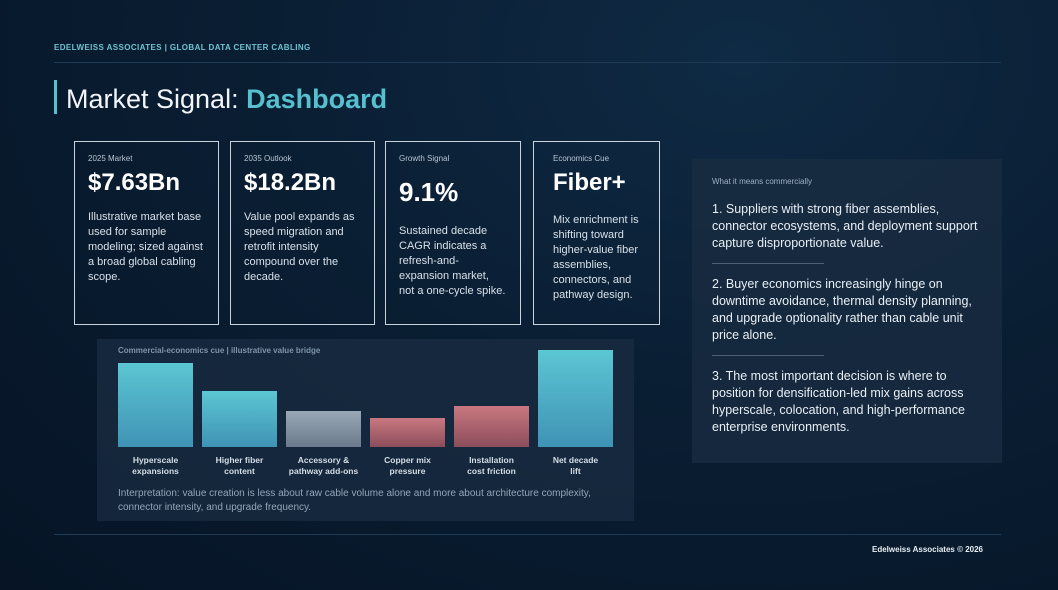 Image resolution: width=1058 pixels, height=590 pixels. I want to click on bridge-category-label: pathway add-ons, so click(324, 471).